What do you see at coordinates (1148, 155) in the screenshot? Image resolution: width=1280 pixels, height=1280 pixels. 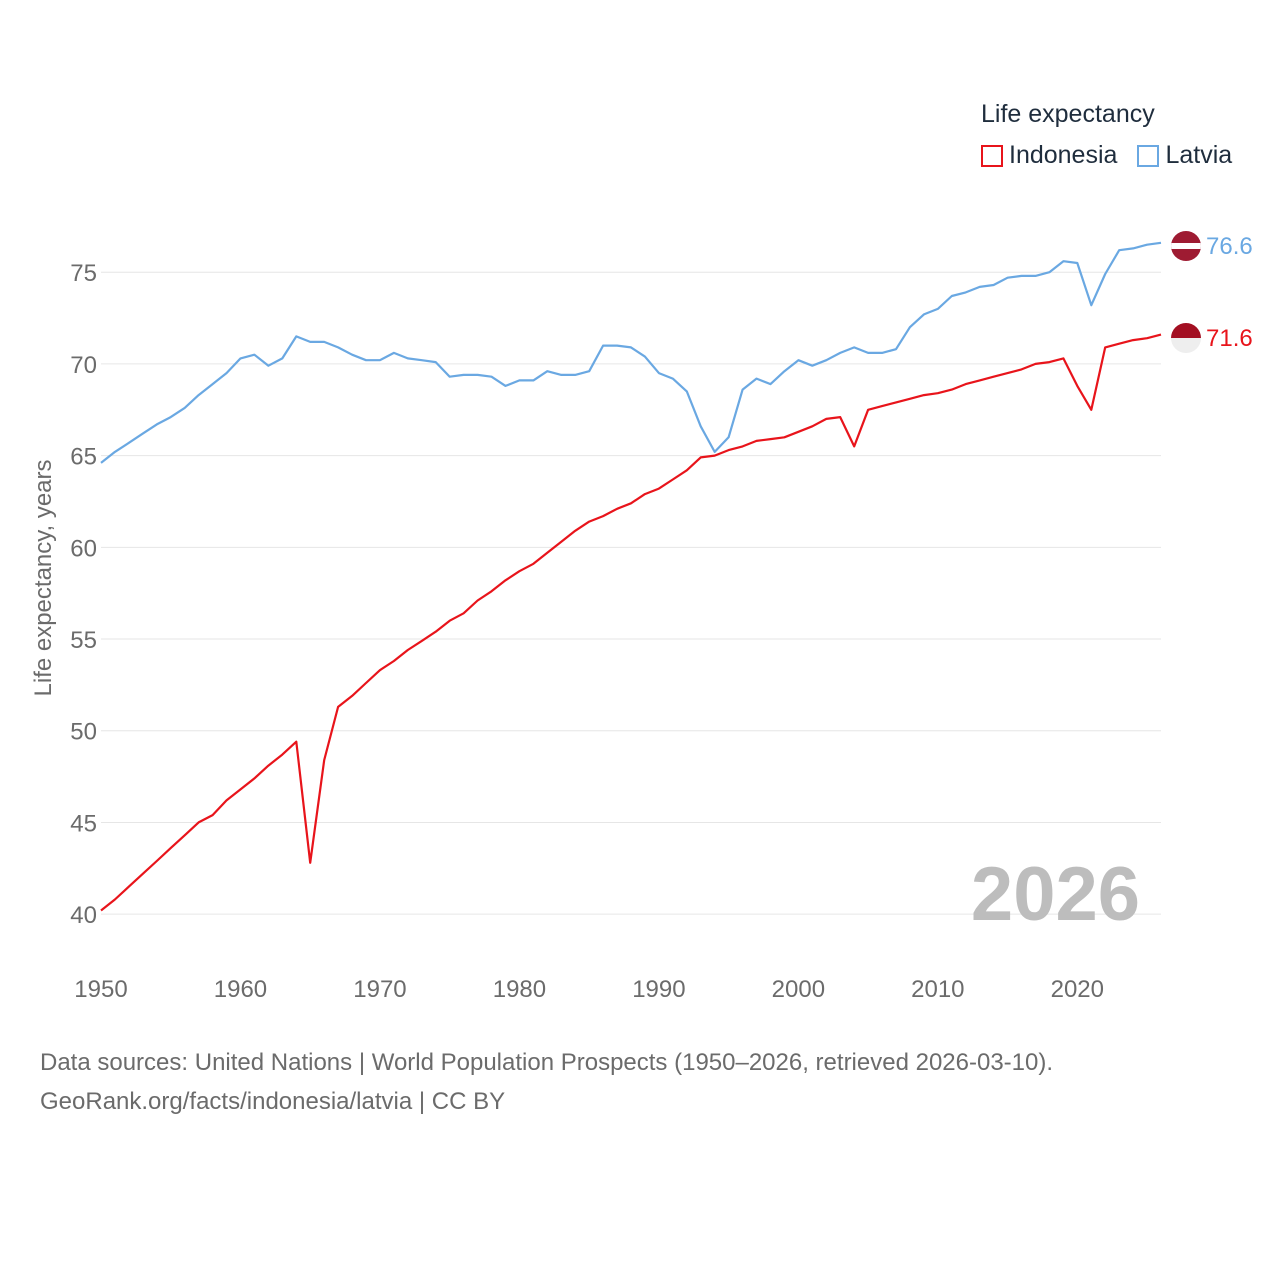 I see `latvia-swatch-icon` at bounding box center [1148, 155].